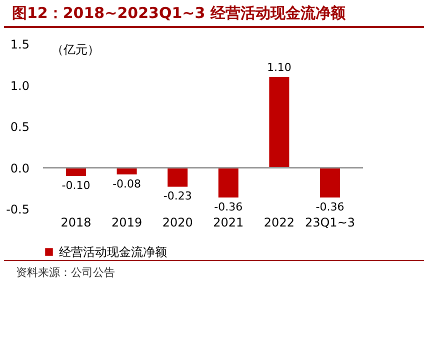 Image resolution: width=428 pixels, height=337 pixels. Describe the element at coordinates (127, 183) in the screenshot. I see `data-label: -0.08` at that location.